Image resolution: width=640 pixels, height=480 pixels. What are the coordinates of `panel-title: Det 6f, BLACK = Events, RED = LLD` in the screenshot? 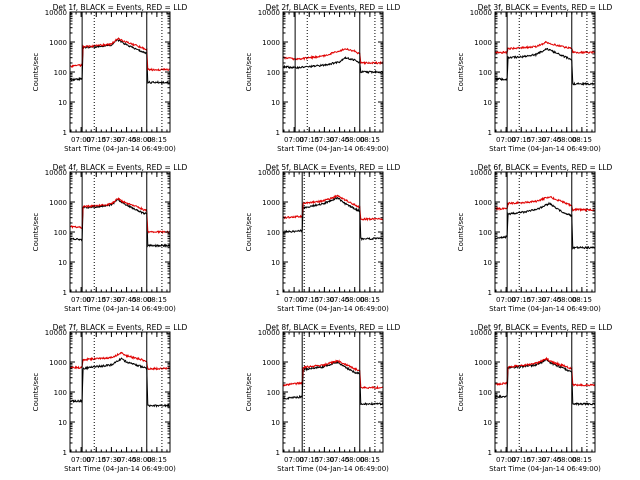 It's located at (545, 167).